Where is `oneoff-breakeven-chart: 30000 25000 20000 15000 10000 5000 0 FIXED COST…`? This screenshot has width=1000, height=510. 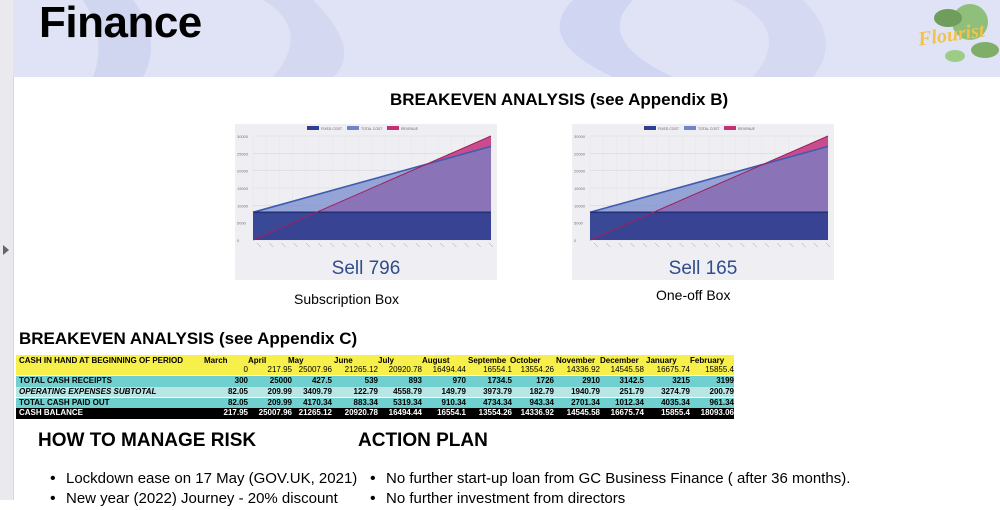
oneoff-breakeven-chart: 30000 25000 20000 15000 10000 5000 0 FIXED COST… is located at coordinates (702, 187).